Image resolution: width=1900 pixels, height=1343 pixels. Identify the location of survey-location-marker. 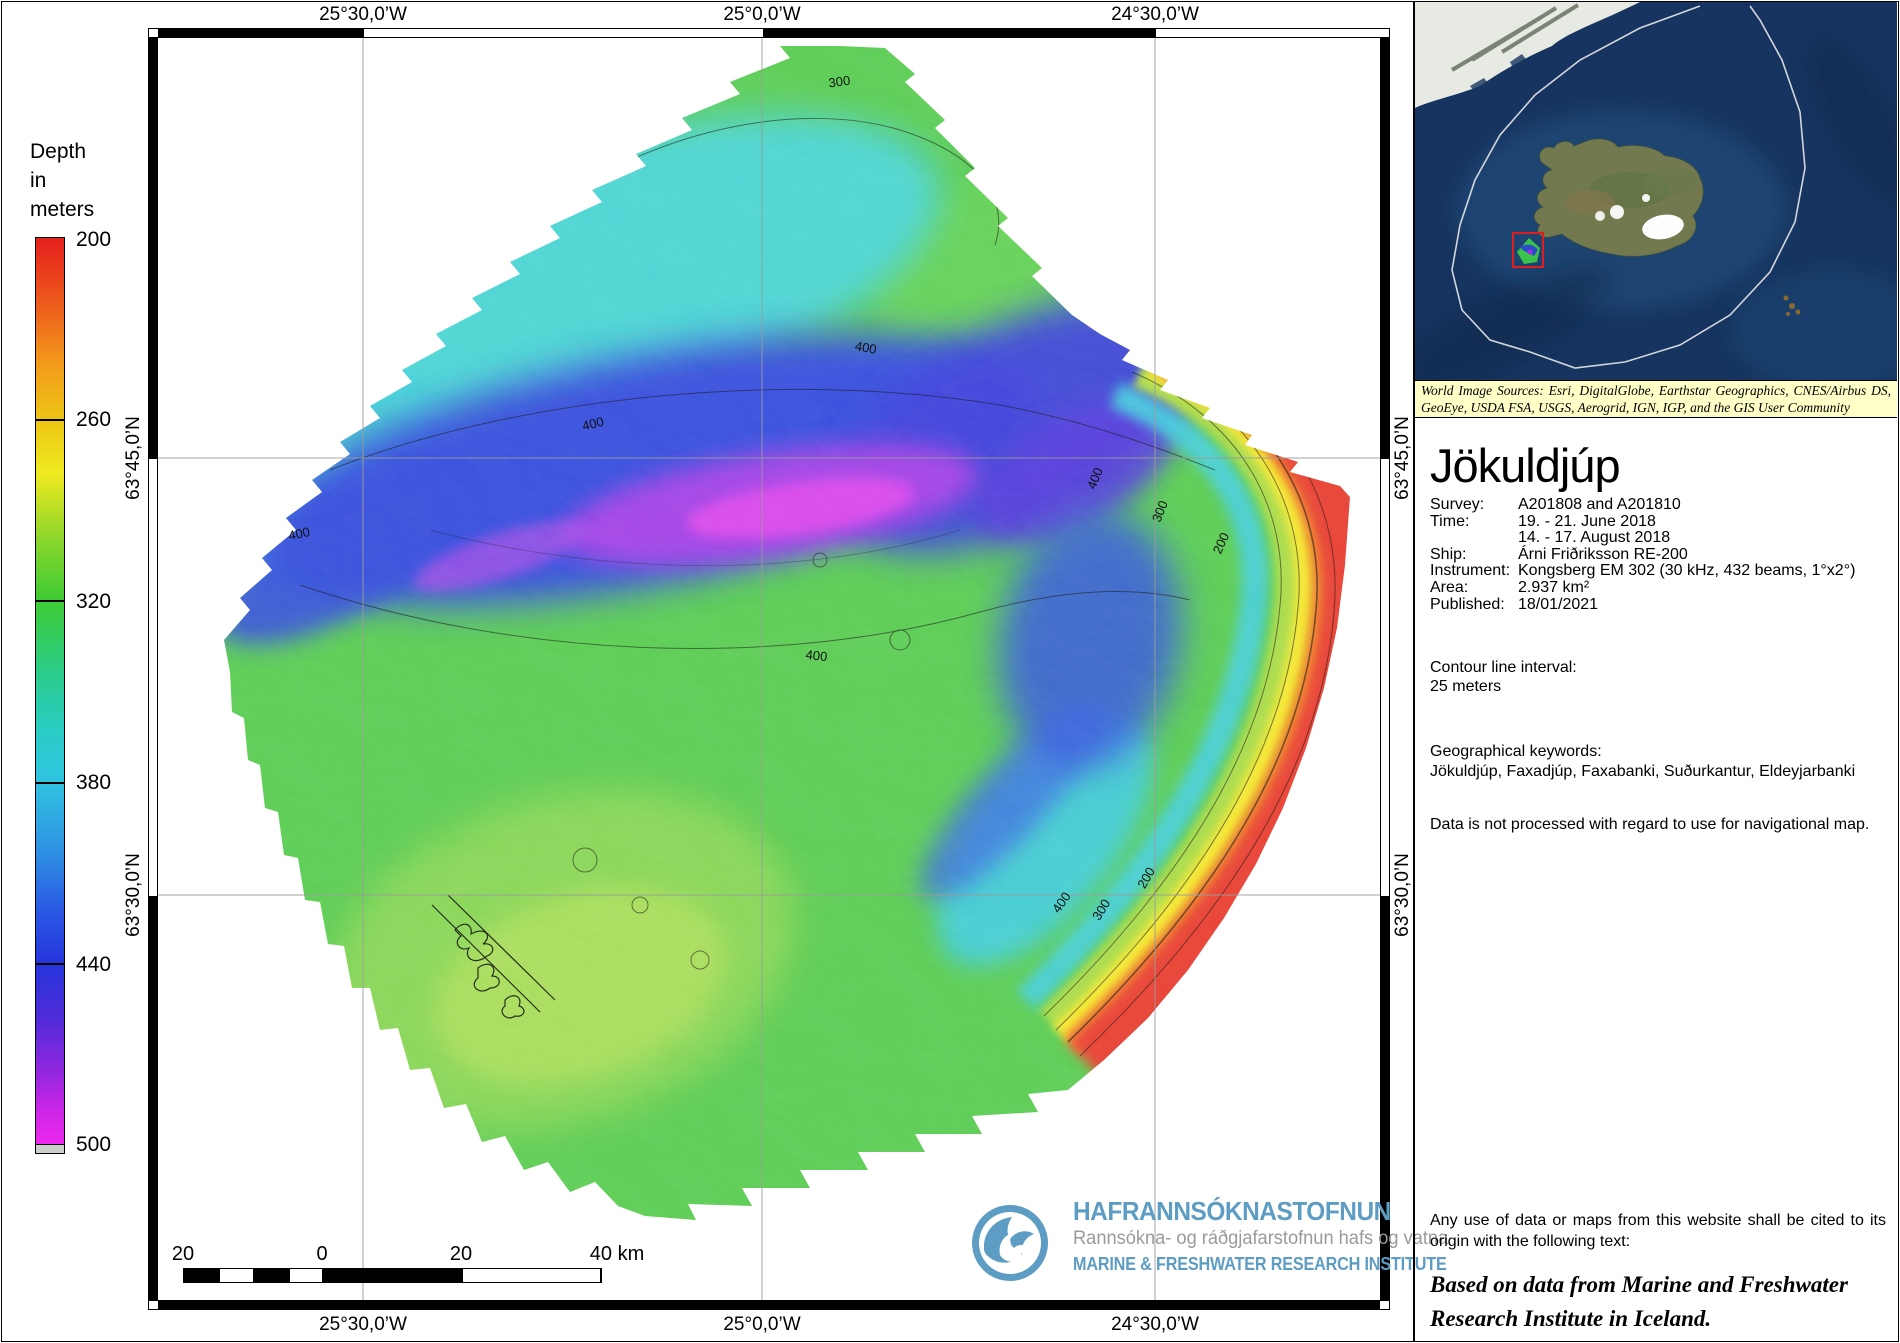
(1528, 250).